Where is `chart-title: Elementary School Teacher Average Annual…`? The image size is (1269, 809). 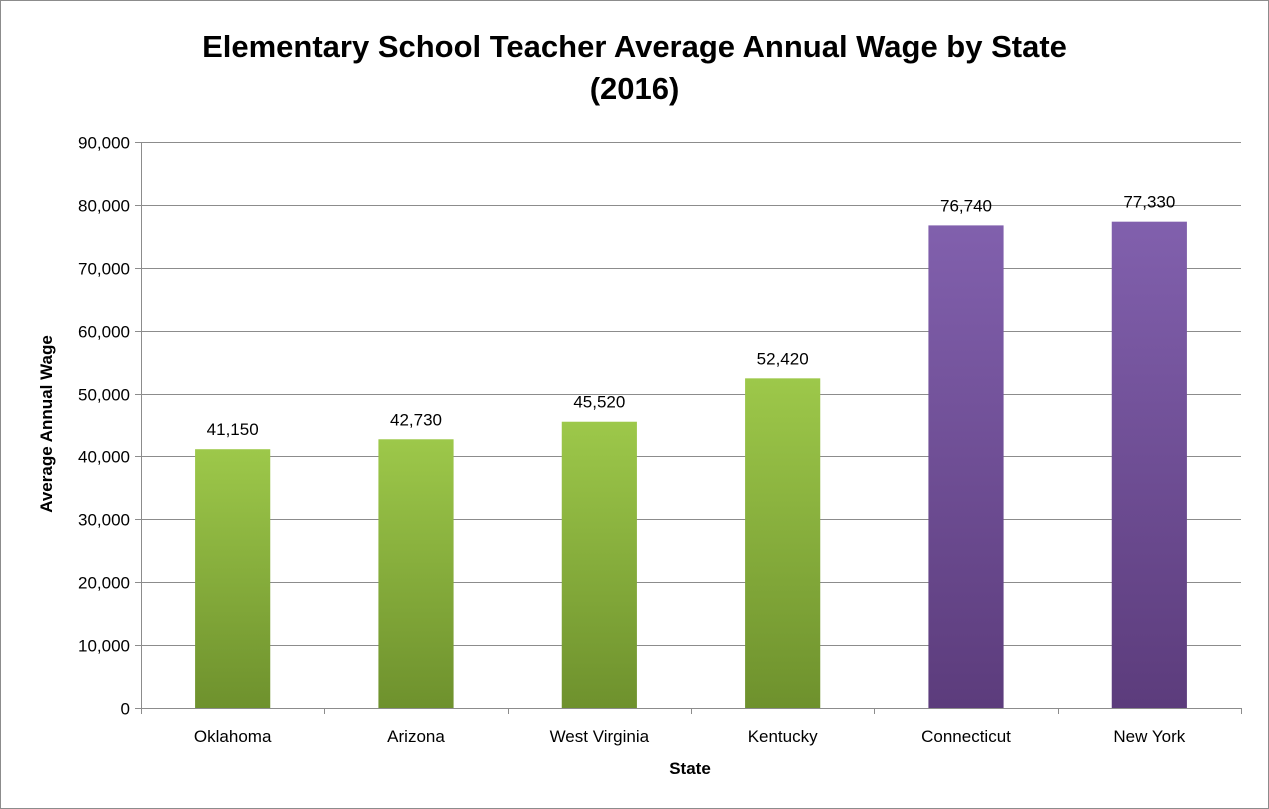
chart-title: Elementary School Teacher Average Annual… is located at coordinates (634, 68).